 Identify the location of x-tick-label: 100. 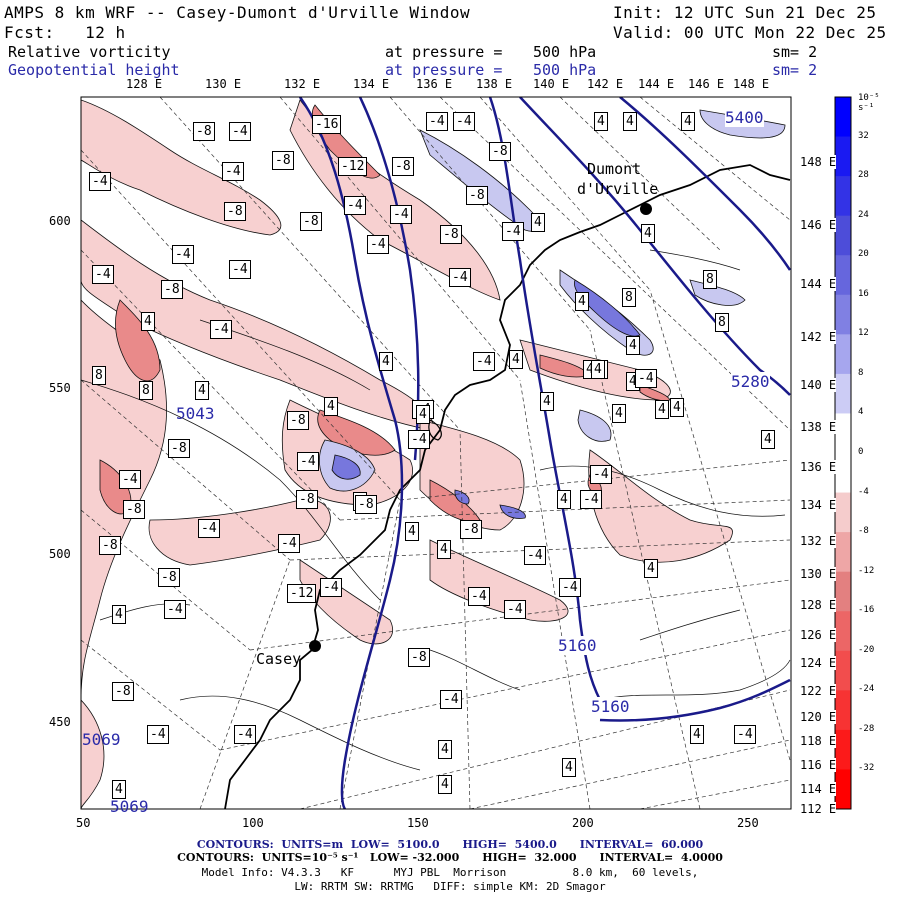
(253, 823).